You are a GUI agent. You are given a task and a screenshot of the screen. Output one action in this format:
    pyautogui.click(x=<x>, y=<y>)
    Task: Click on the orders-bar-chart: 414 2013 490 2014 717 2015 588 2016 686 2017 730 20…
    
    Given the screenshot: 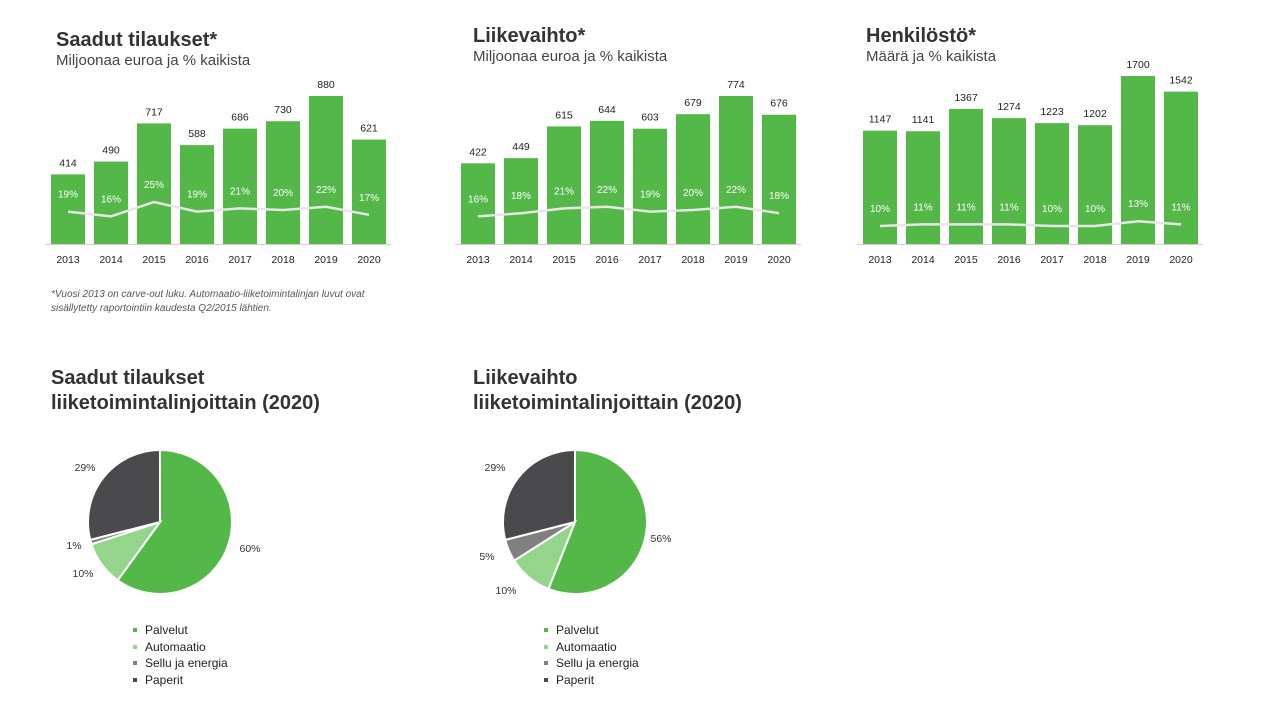 What is the action you would take?
    pyautogui.click(x=218, y=172)
    